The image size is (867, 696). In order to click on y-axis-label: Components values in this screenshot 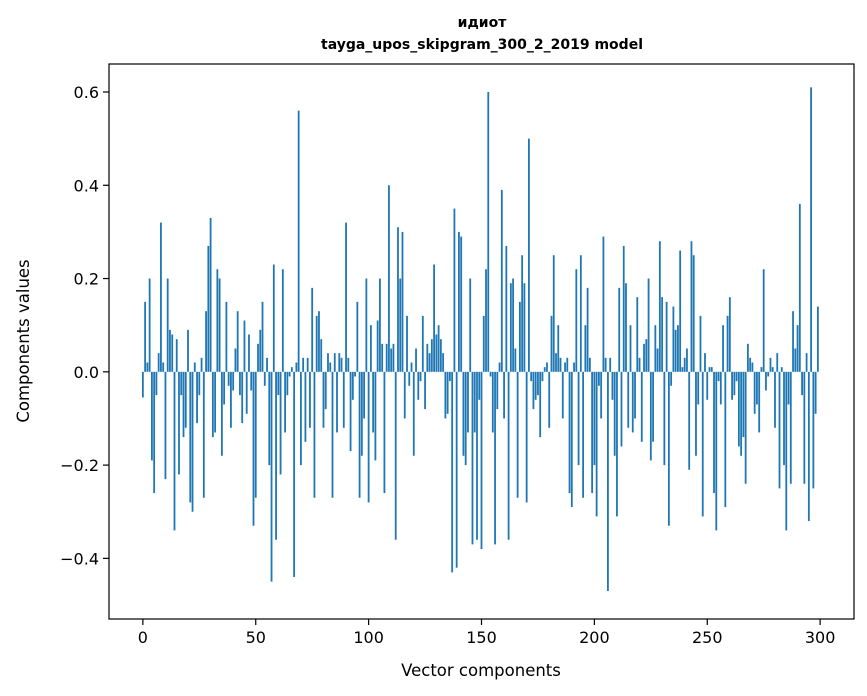, I will do `click(23, 340)`.